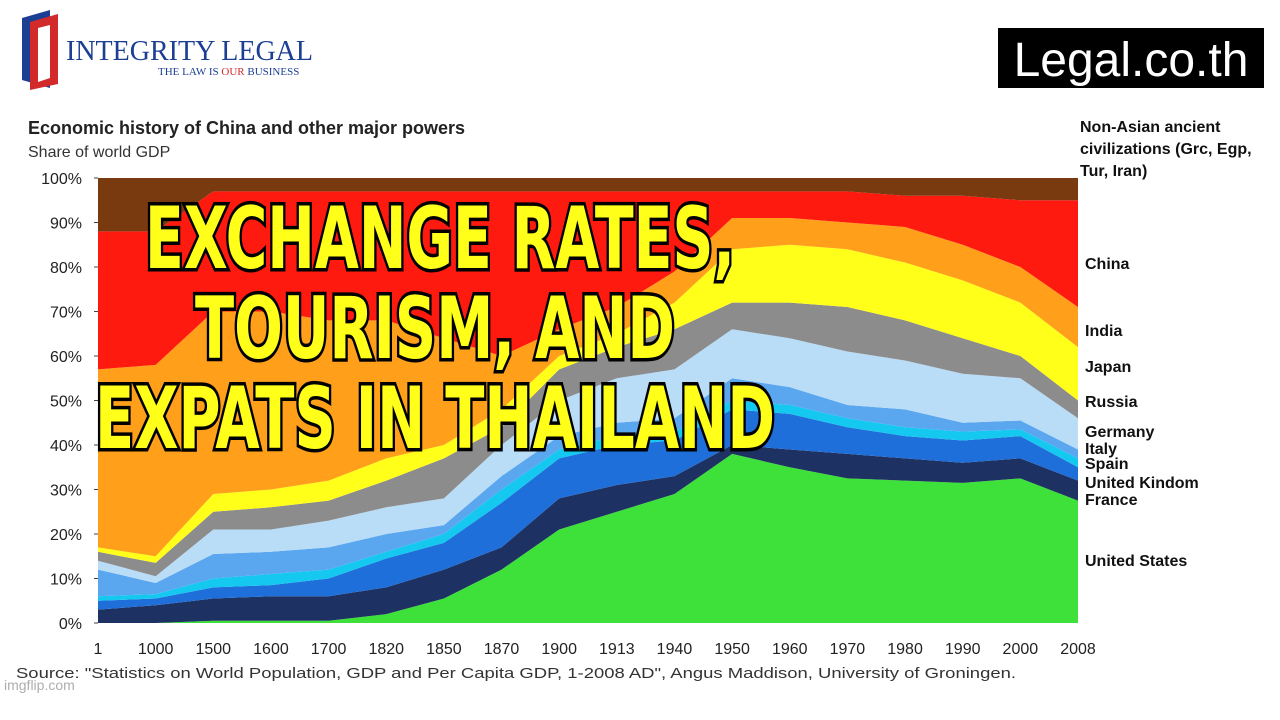 This screenshot has height=720, width=1280. Describe the element at coordinates (1111, 500) in the screenshot. I see `legend-label: France` at that location.